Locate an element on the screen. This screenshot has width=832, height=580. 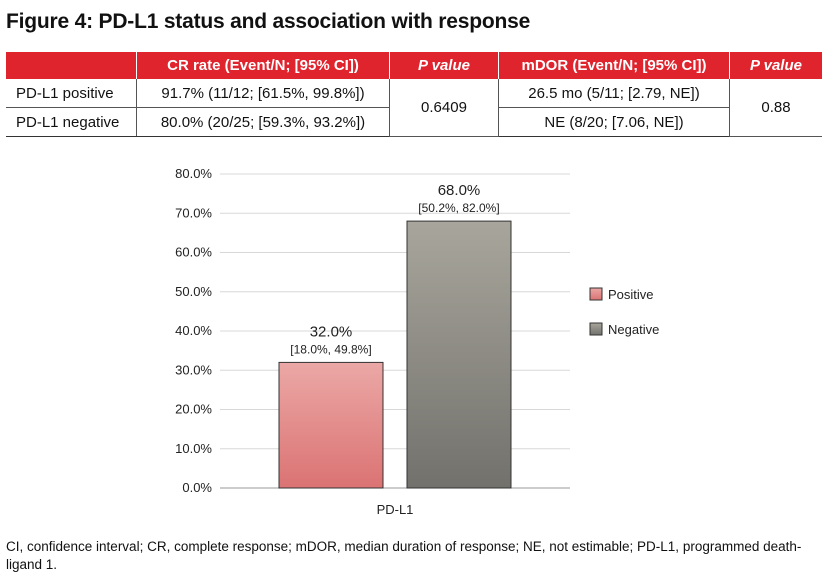
data-label: 32.0% is located at coordinates (331, 331).